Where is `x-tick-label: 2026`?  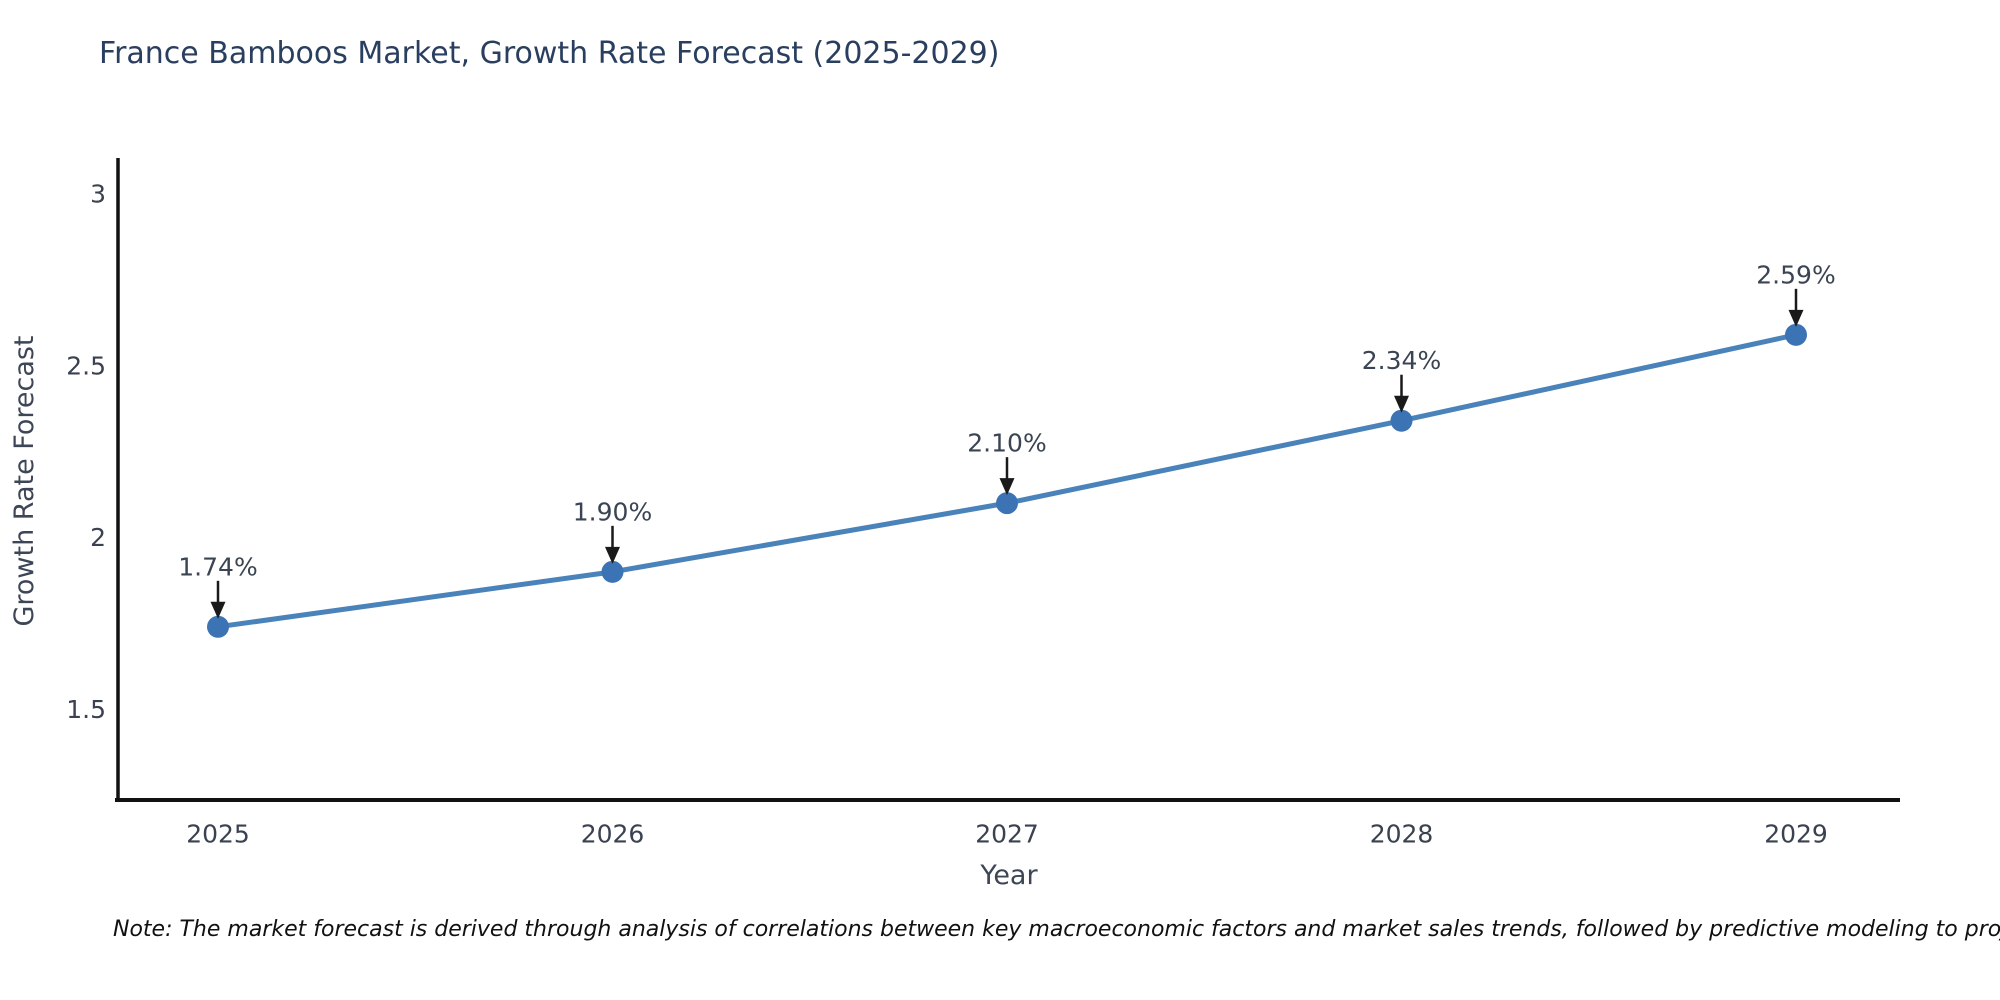 x-tick-label: 2026 is located at coordinates (613, 834).